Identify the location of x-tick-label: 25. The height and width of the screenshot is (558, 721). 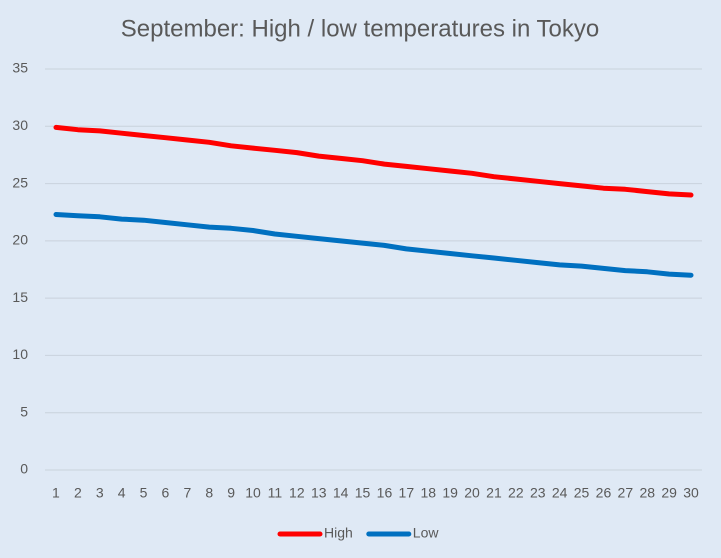
(582, 493).